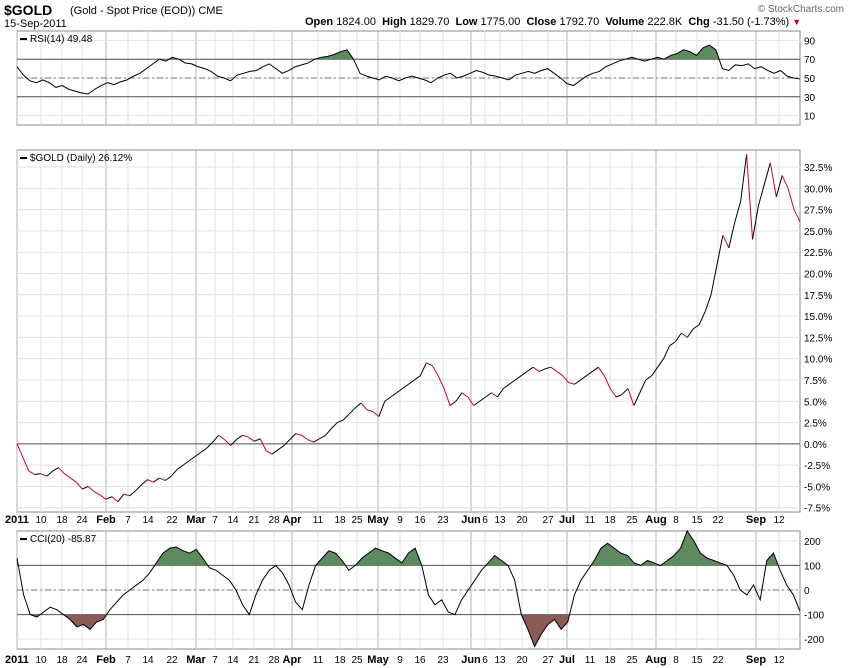  Describe the element at coordinates (818, 168) in the screenshot. I see `price-y-tick-label: 32.5%` at that location.